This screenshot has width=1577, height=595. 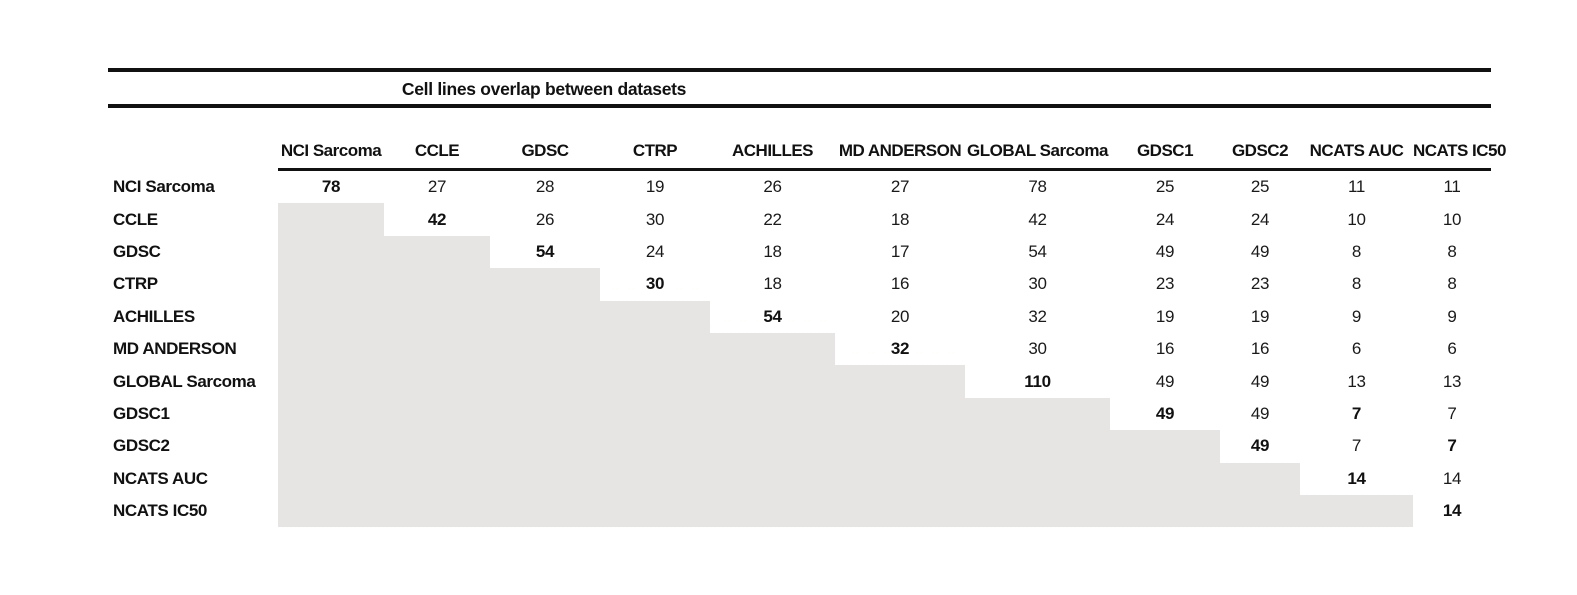 What do you see at coordinates (1356, 150) in the screenshot?
I see `column-header-ncats-auc: NCATS AUC` at bounding box center [1356, 150].